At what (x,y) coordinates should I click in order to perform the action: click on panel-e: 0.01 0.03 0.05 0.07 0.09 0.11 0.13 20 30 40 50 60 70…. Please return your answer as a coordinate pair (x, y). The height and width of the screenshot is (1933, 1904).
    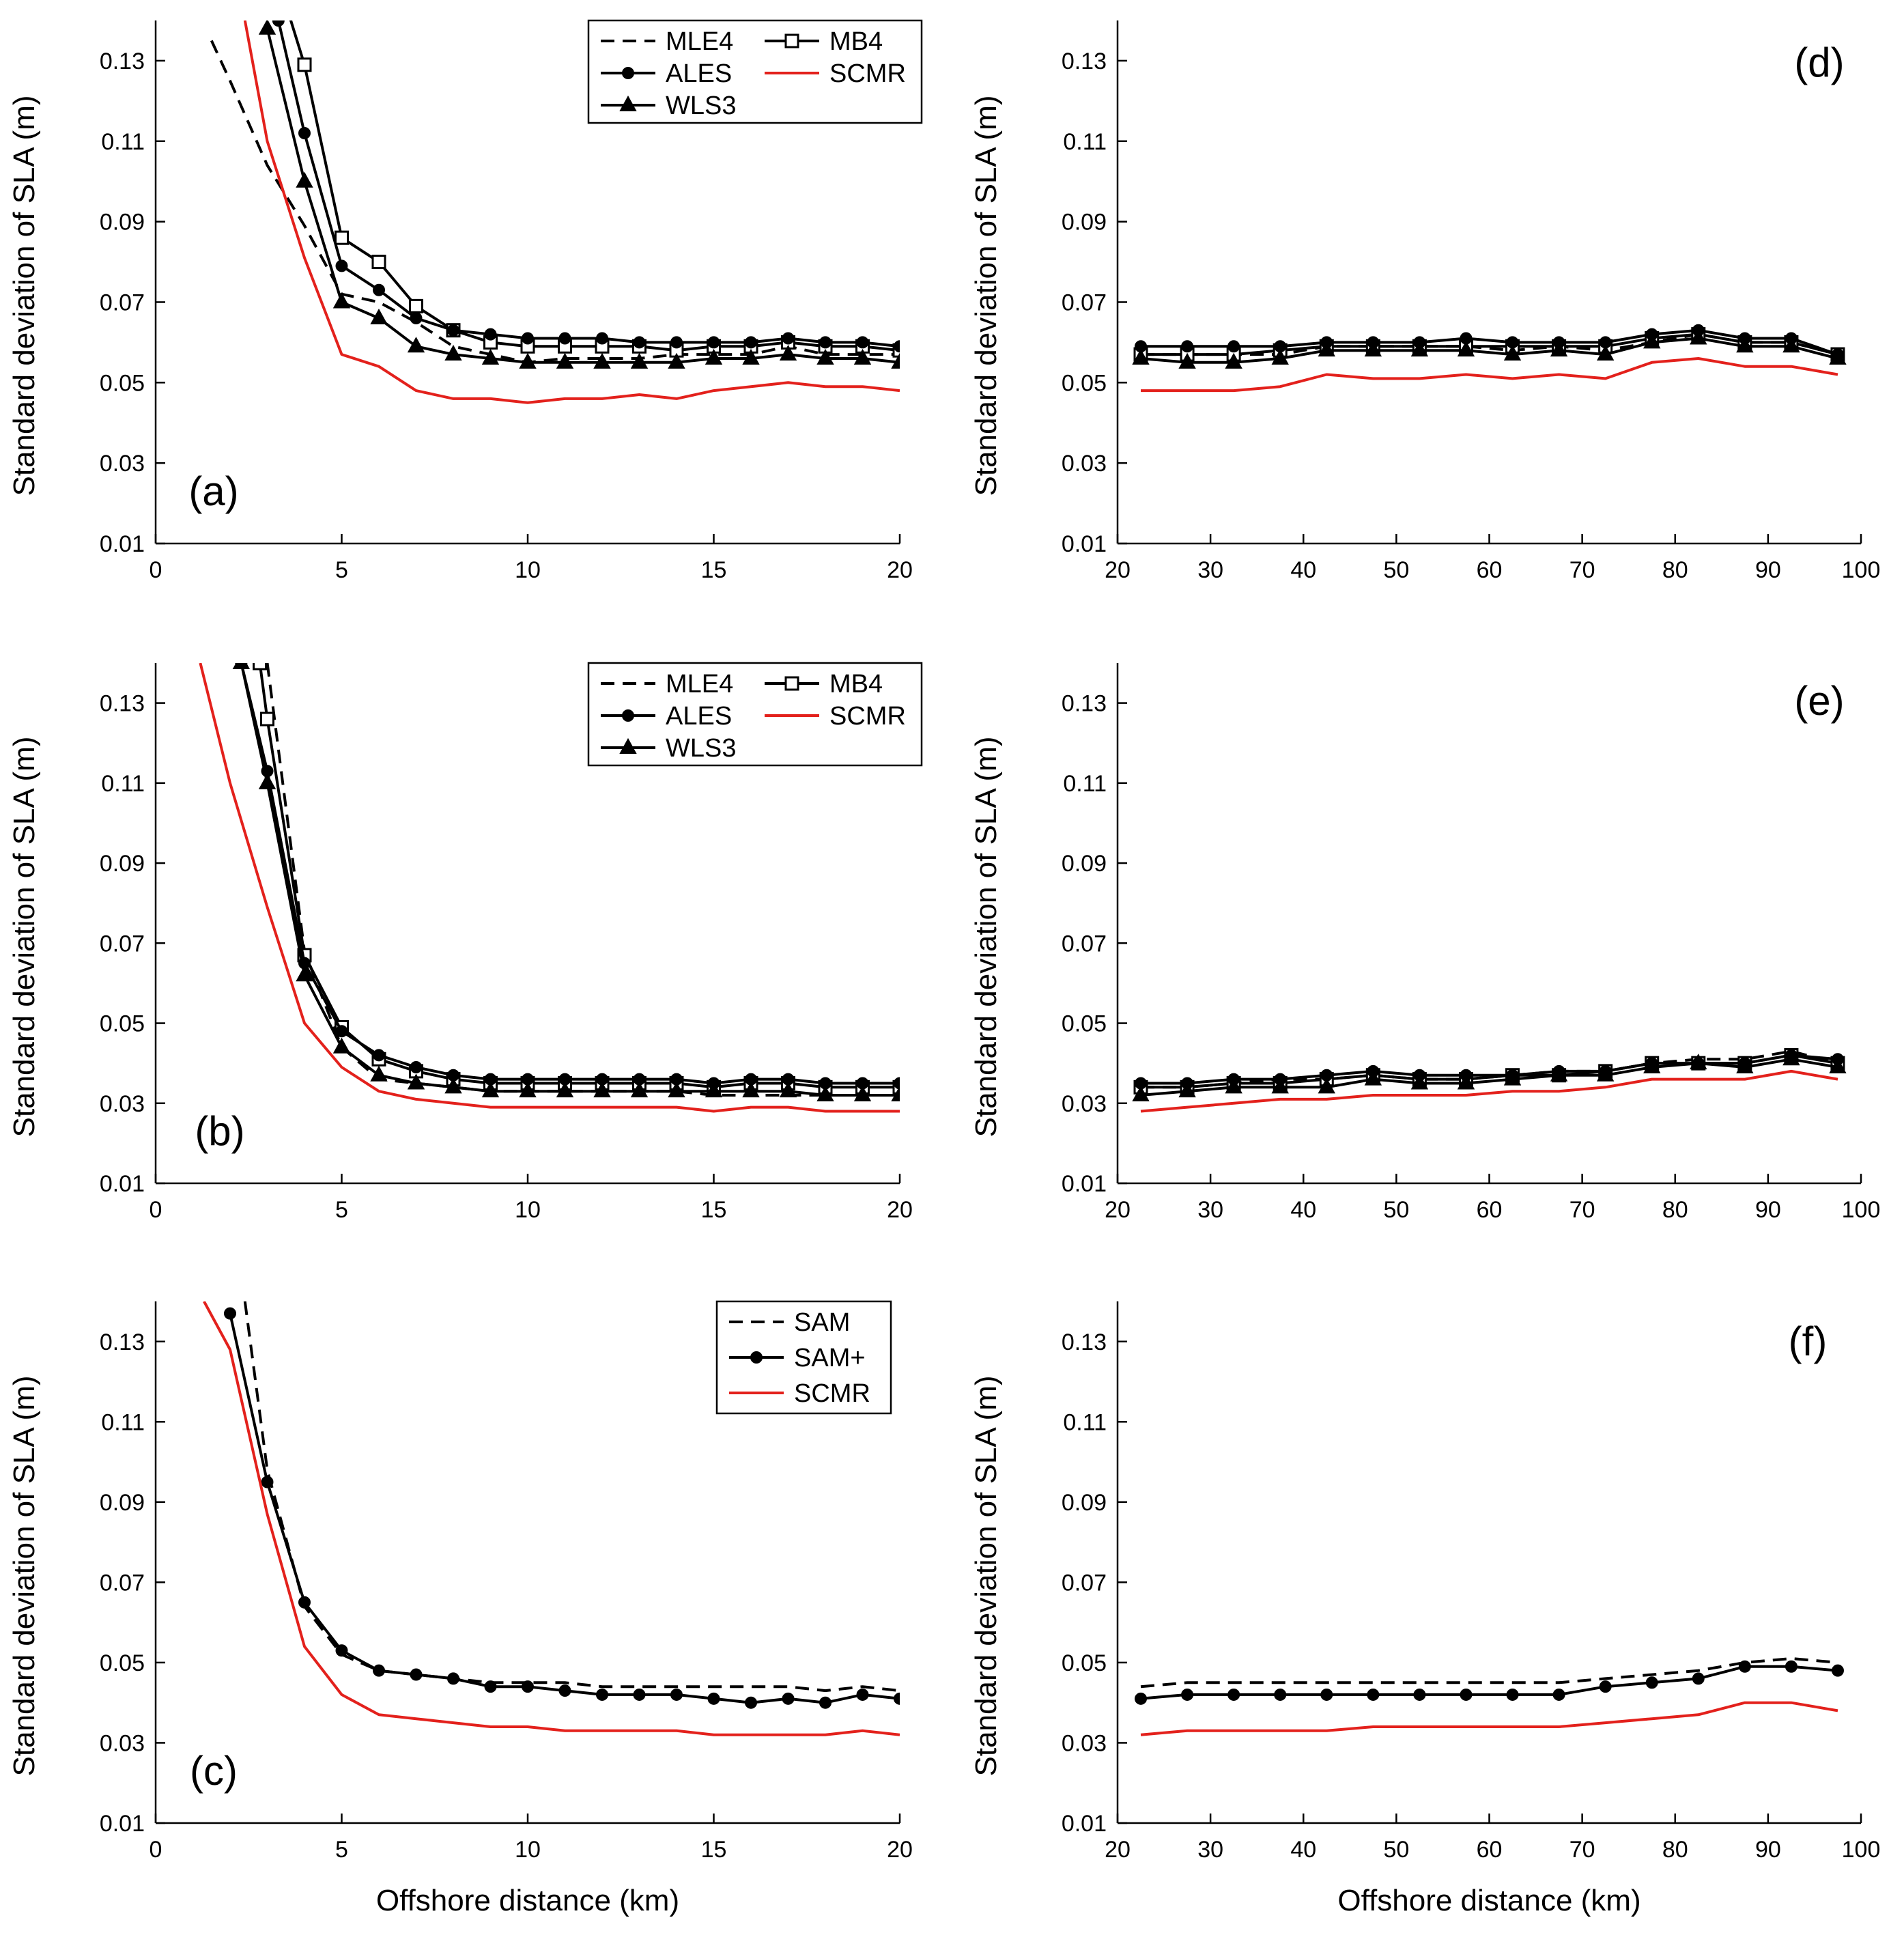
    Looking at the image, I should click on (1424, 943).